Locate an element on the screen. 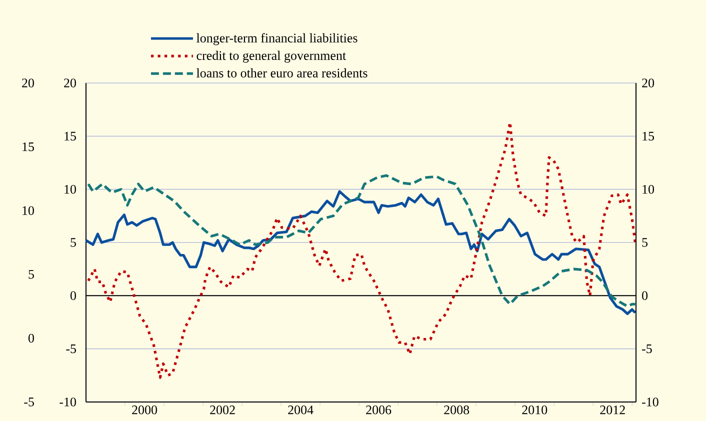  y3-tick-label: -5 is located at coordinates (29, 402).